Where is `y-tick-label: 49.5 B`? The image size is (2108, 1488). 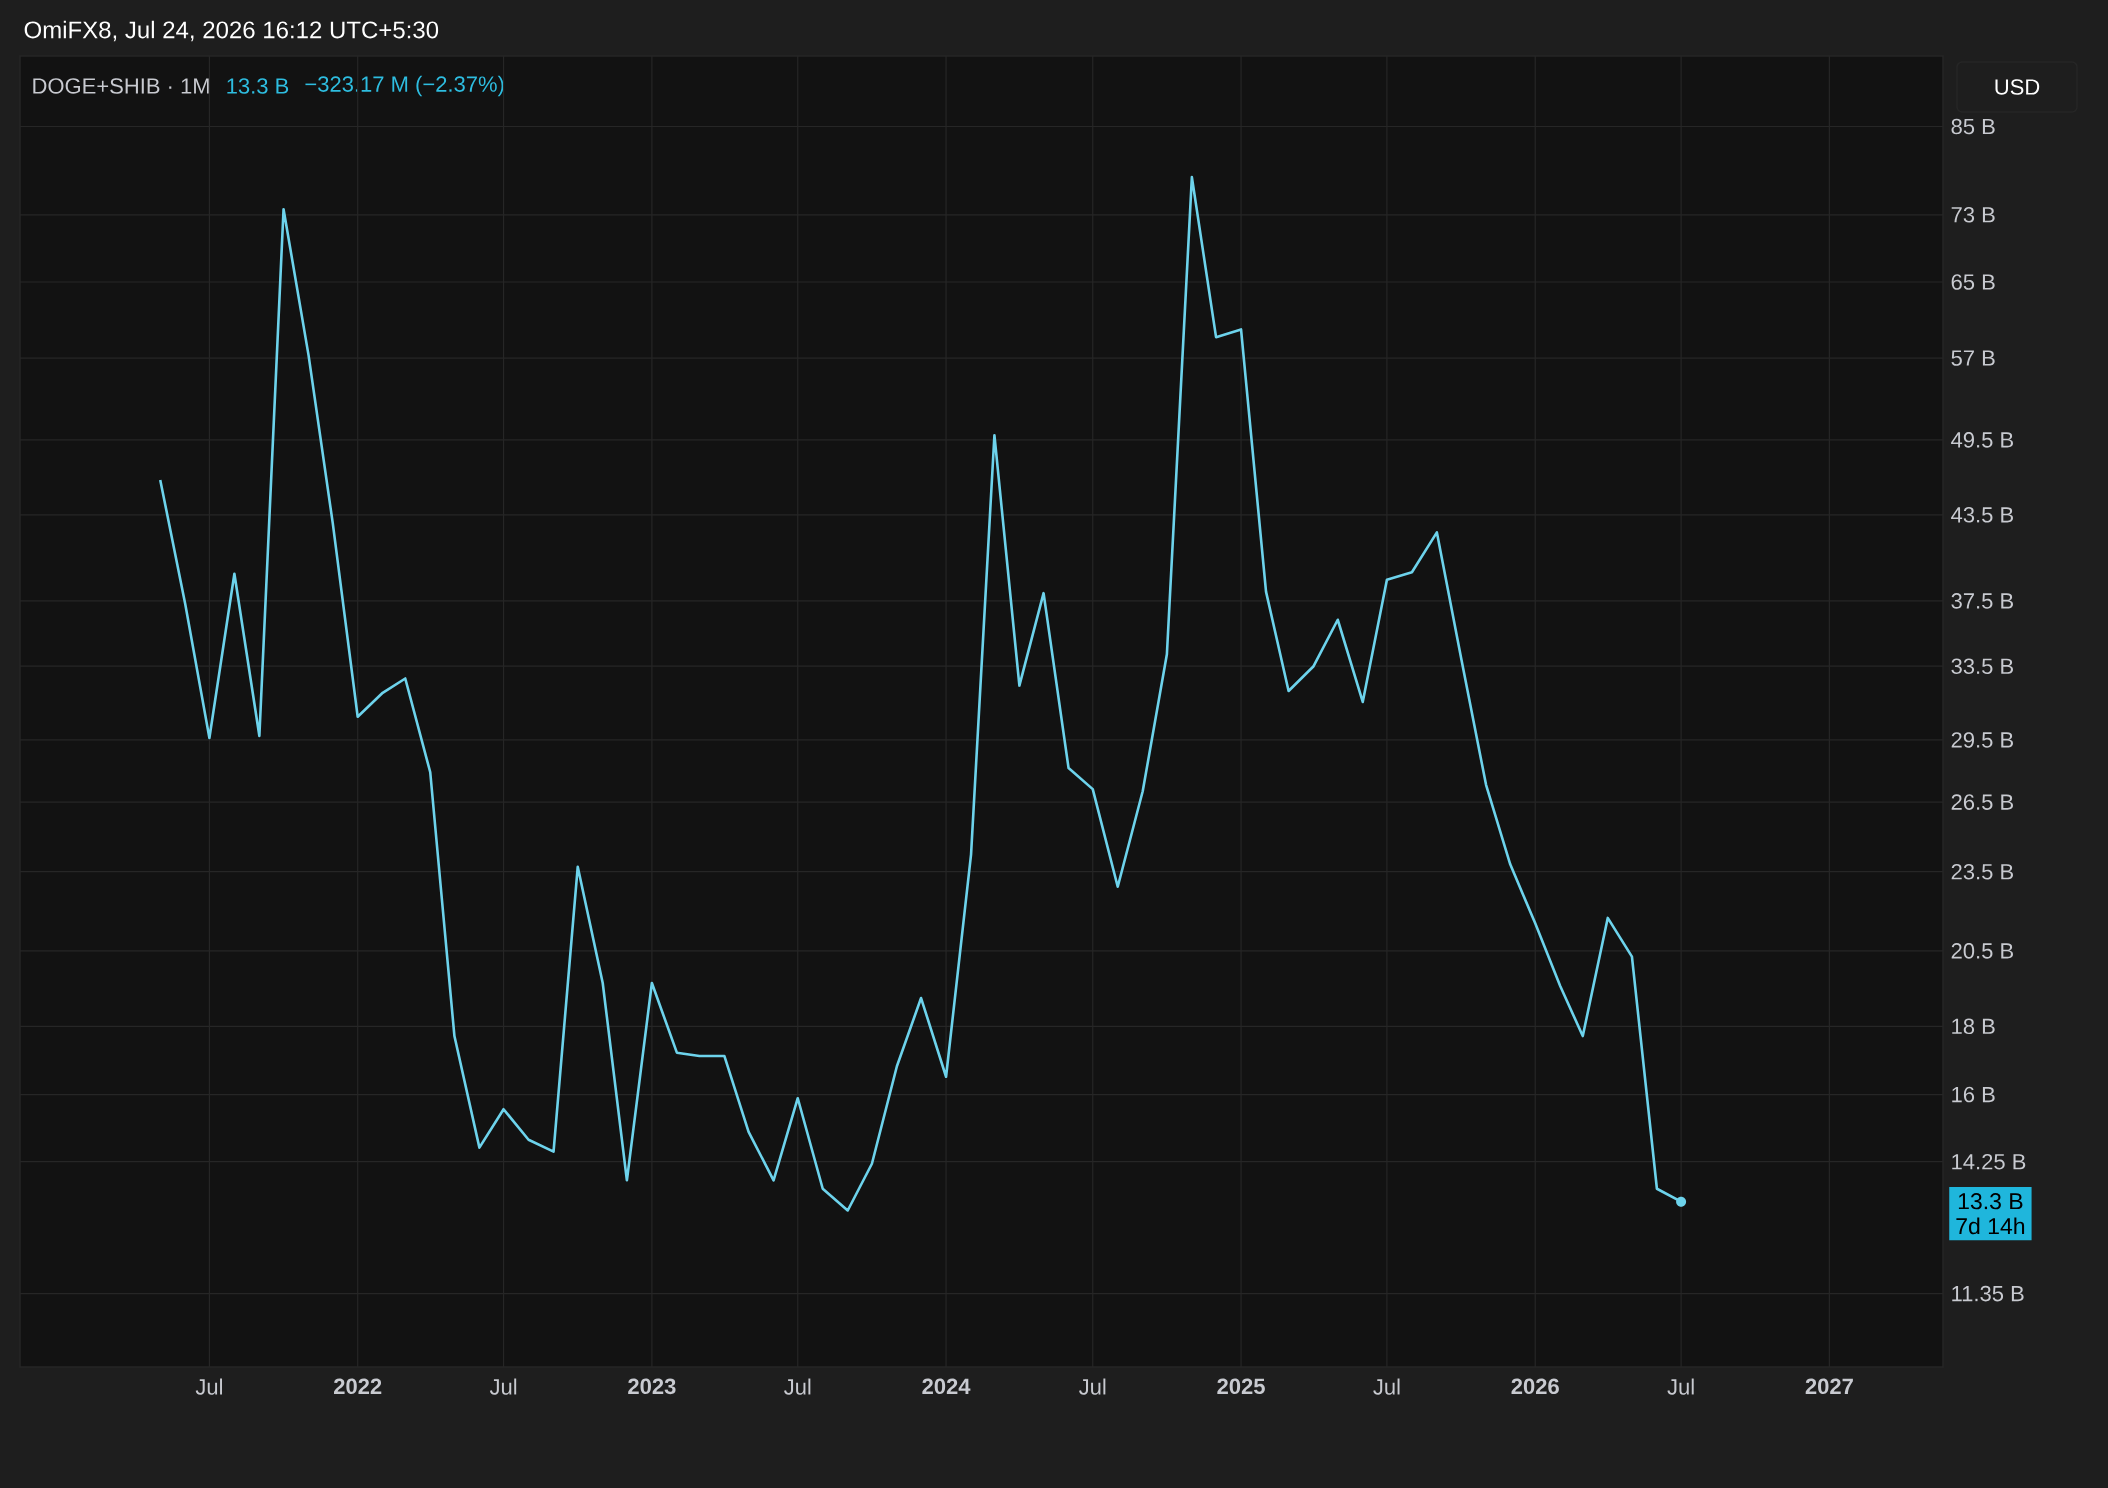 y-tick-label: 49.5 B is located at coordinates (1982, 440).